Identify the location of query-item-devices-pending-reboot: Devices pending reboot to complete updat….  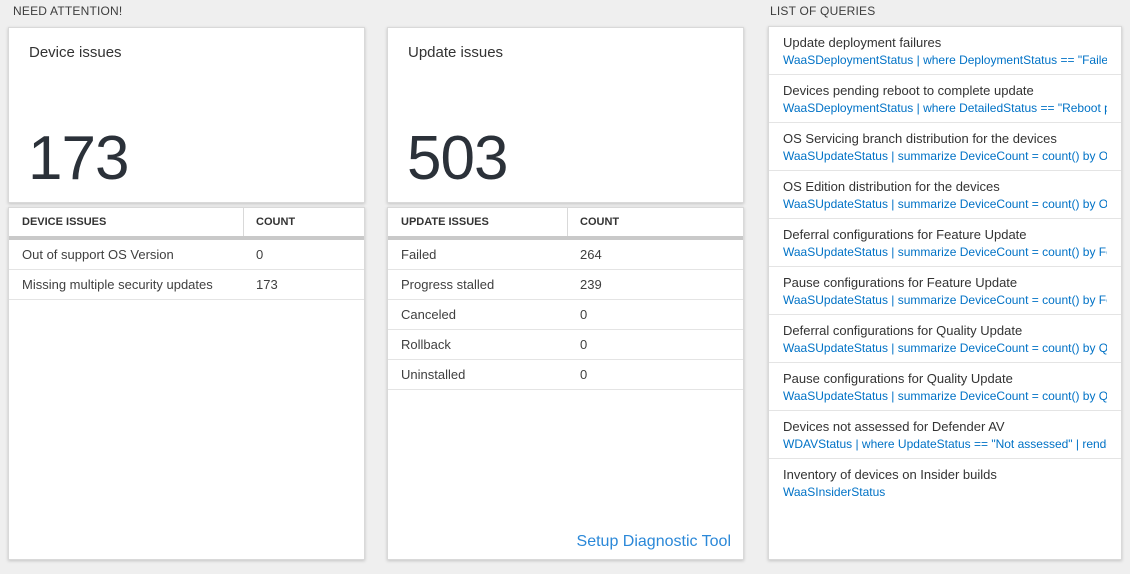
(945, 99).